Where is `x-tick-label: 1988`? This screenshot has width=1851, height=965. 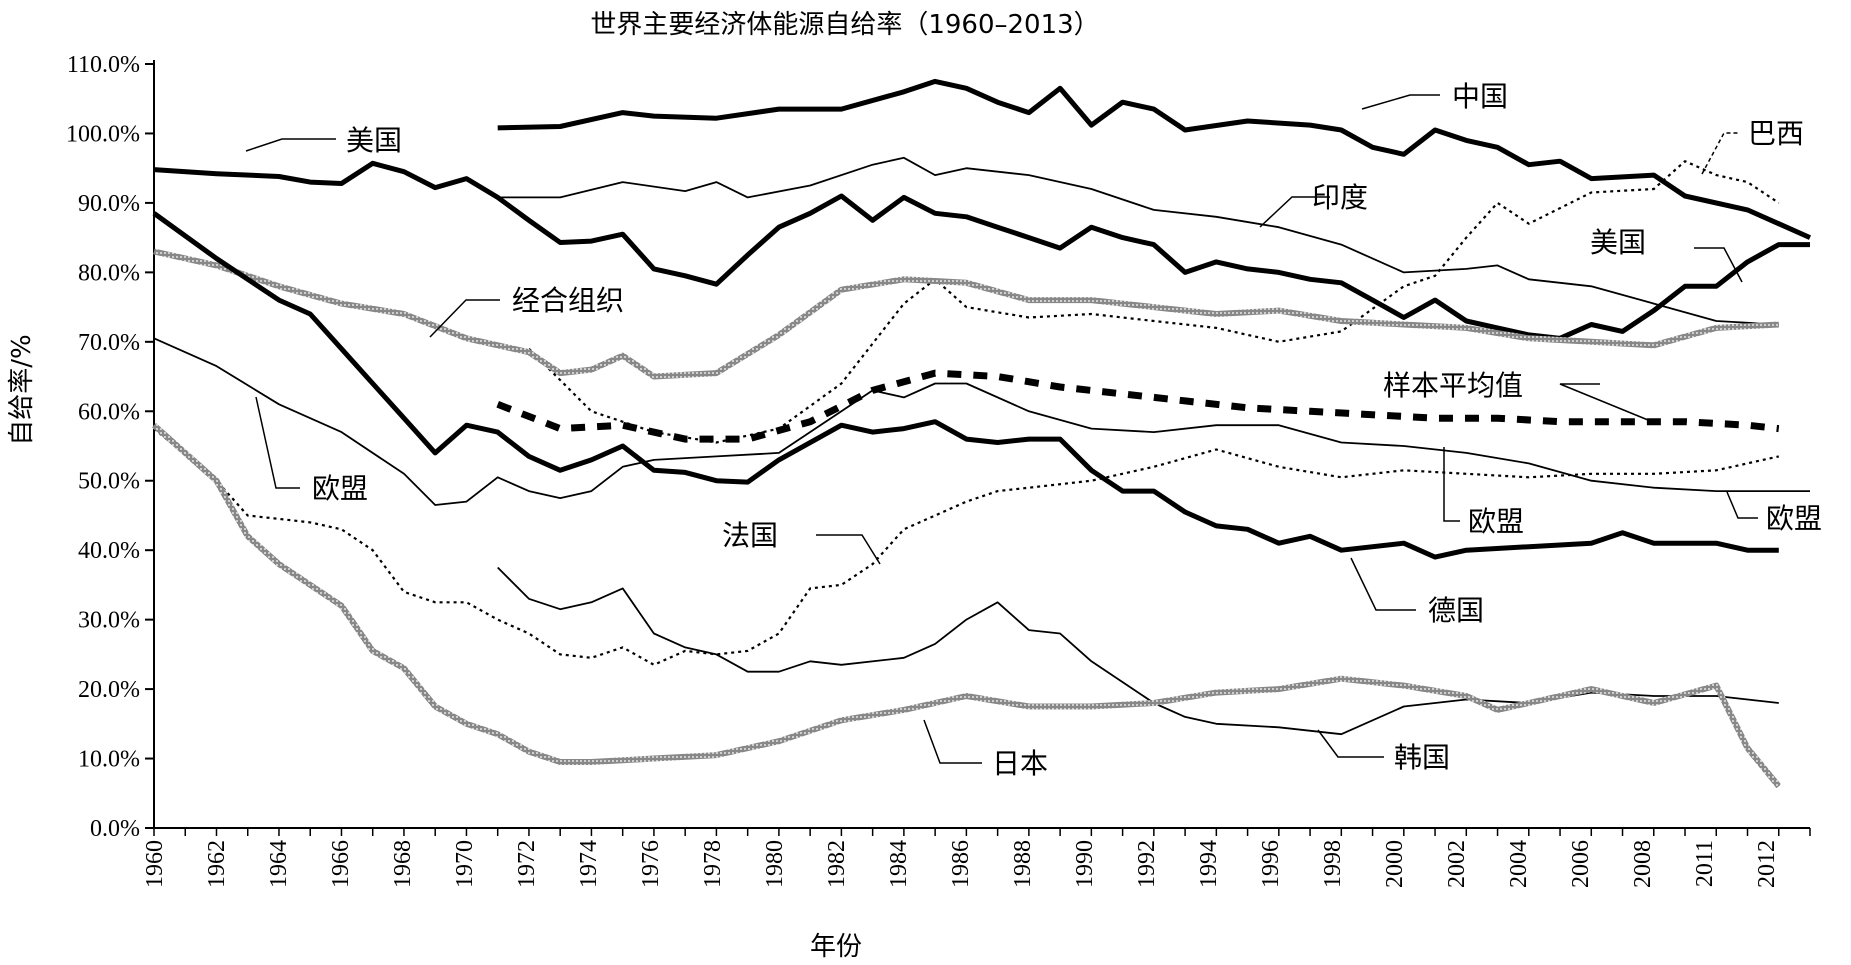
x-tick-label: 1988 is located at coordinates (1023, 864).